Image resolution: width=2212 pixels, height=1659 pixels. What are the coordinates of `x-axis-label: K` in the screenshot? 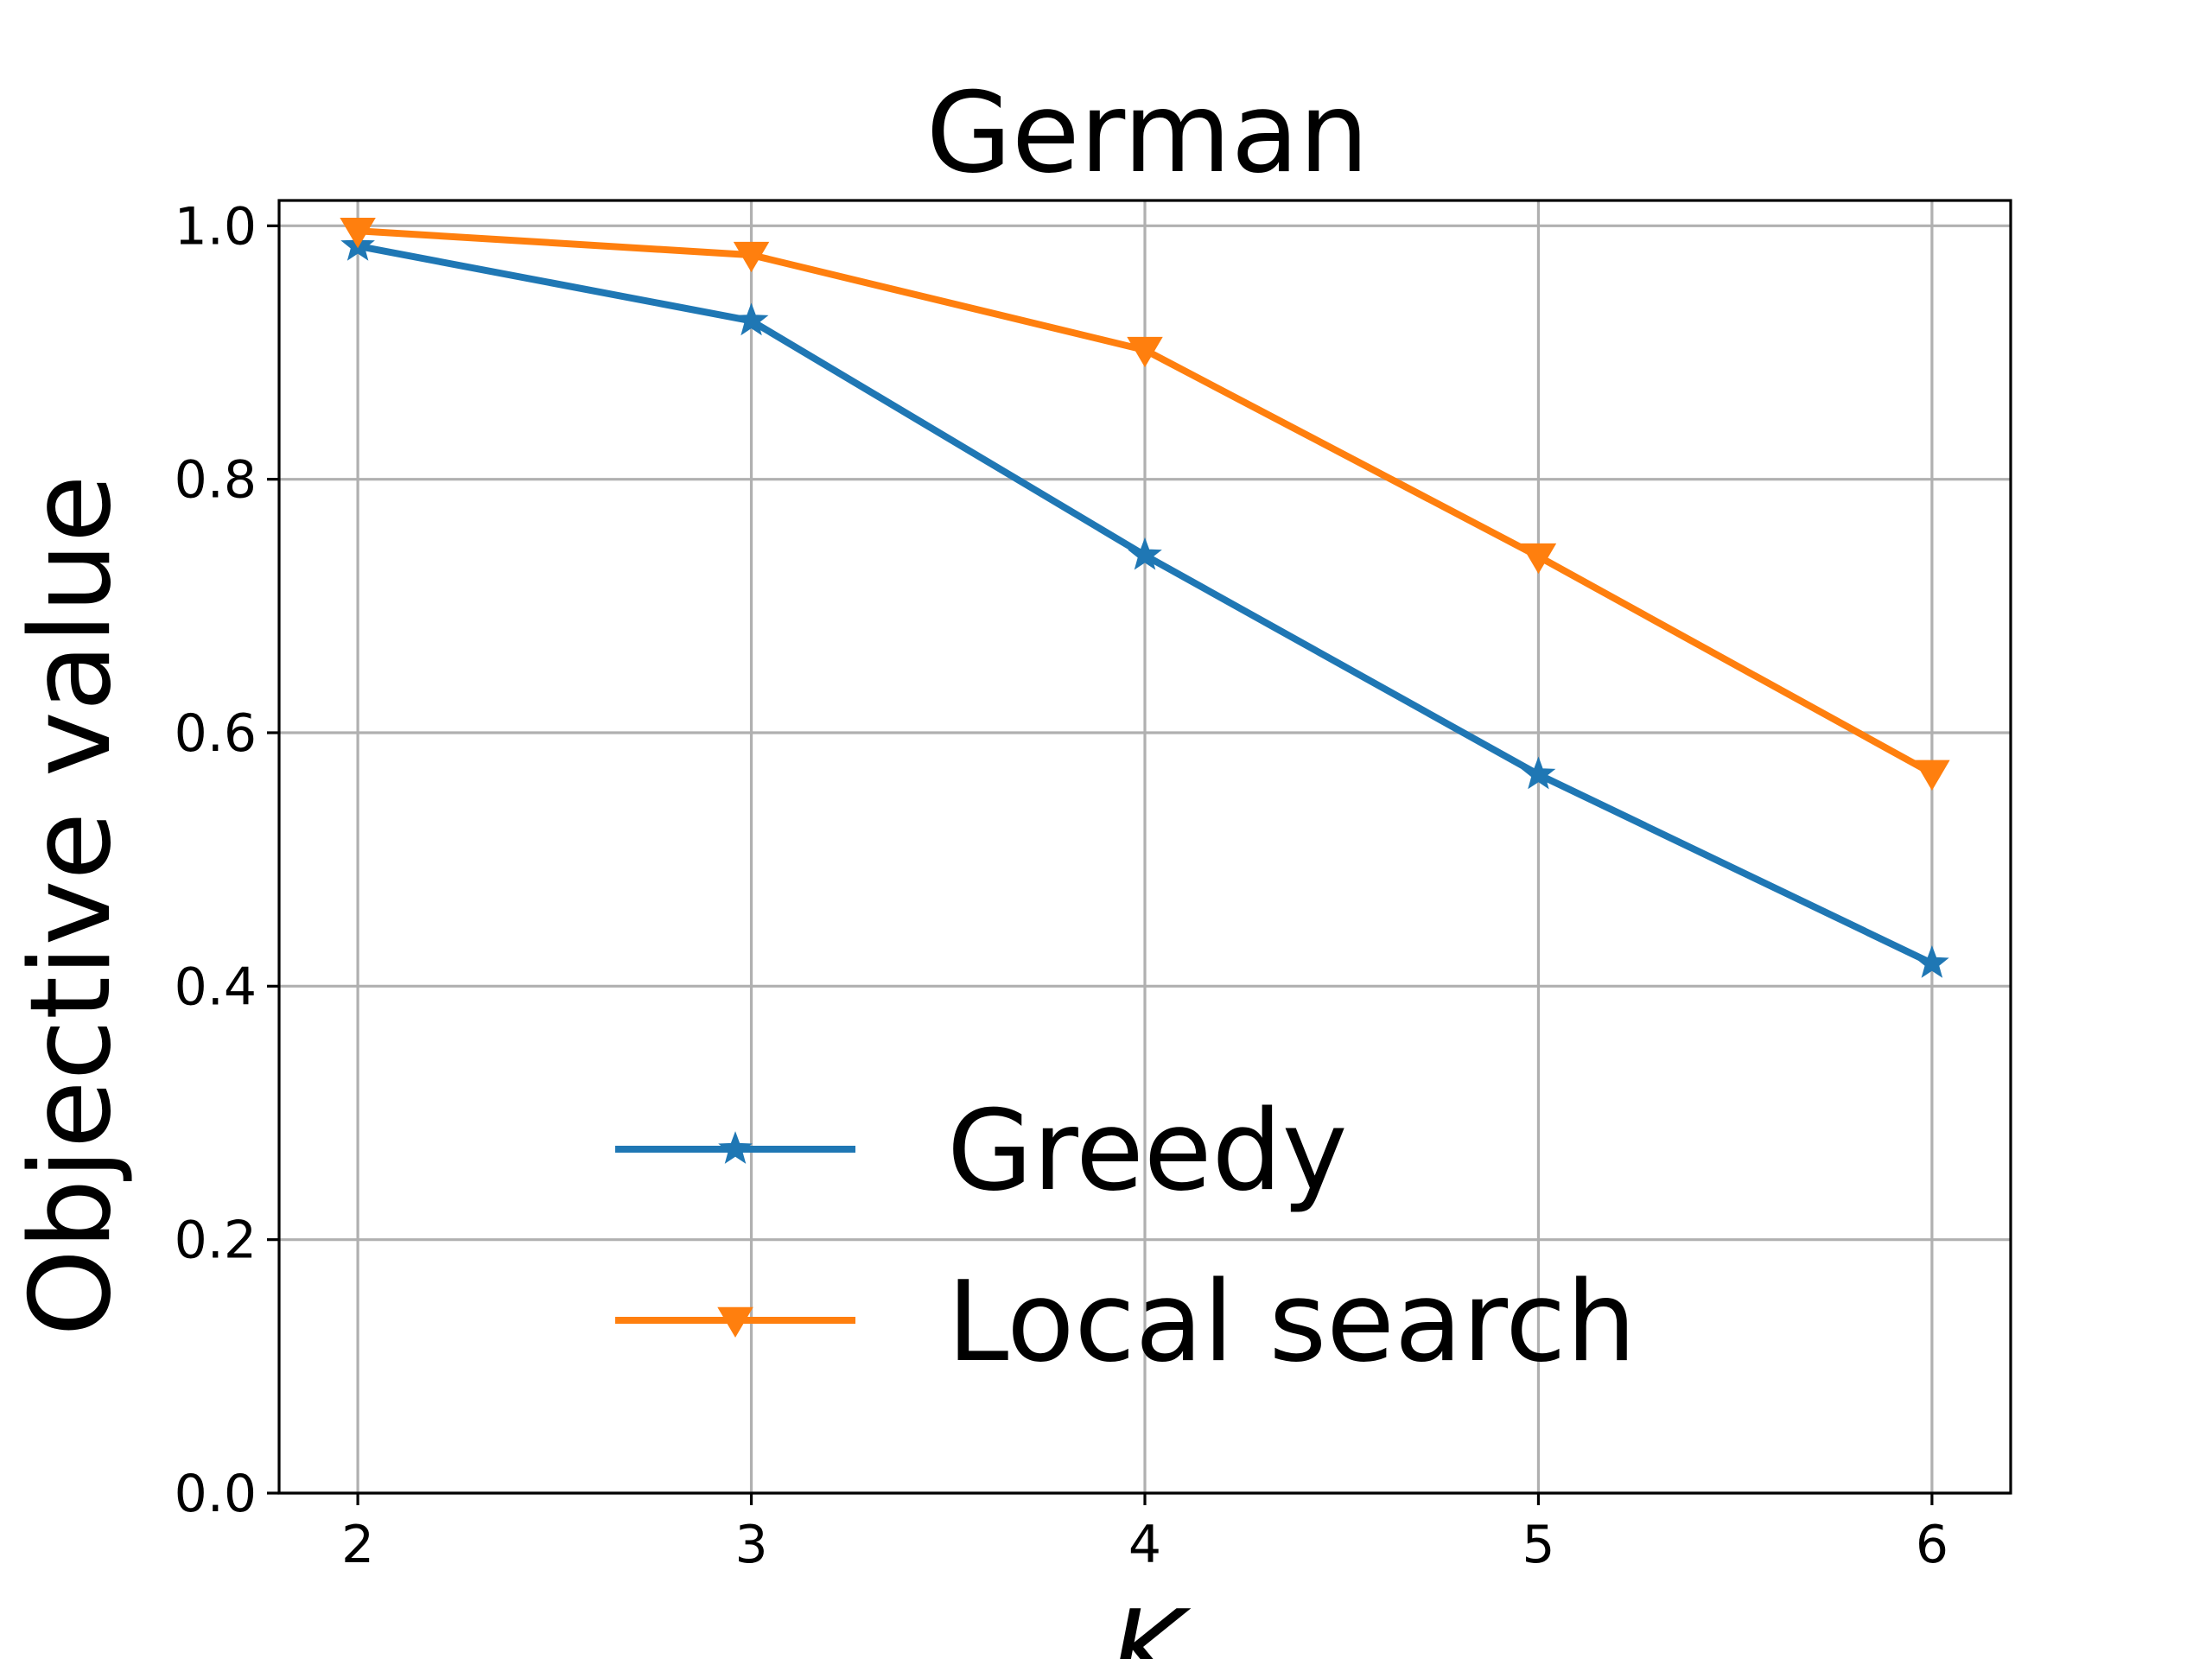 It's located at (1151, 1623).